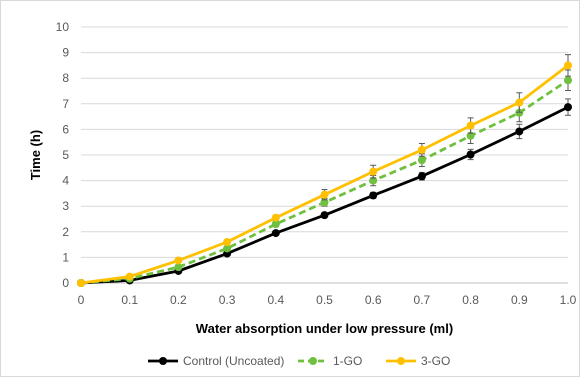 This screenshot has height=381, width=580. Describe the element at coordinates (324, 328) in the screenshot. I see `x-axis-title: Water absorption under low pressure (ml)` at that location.